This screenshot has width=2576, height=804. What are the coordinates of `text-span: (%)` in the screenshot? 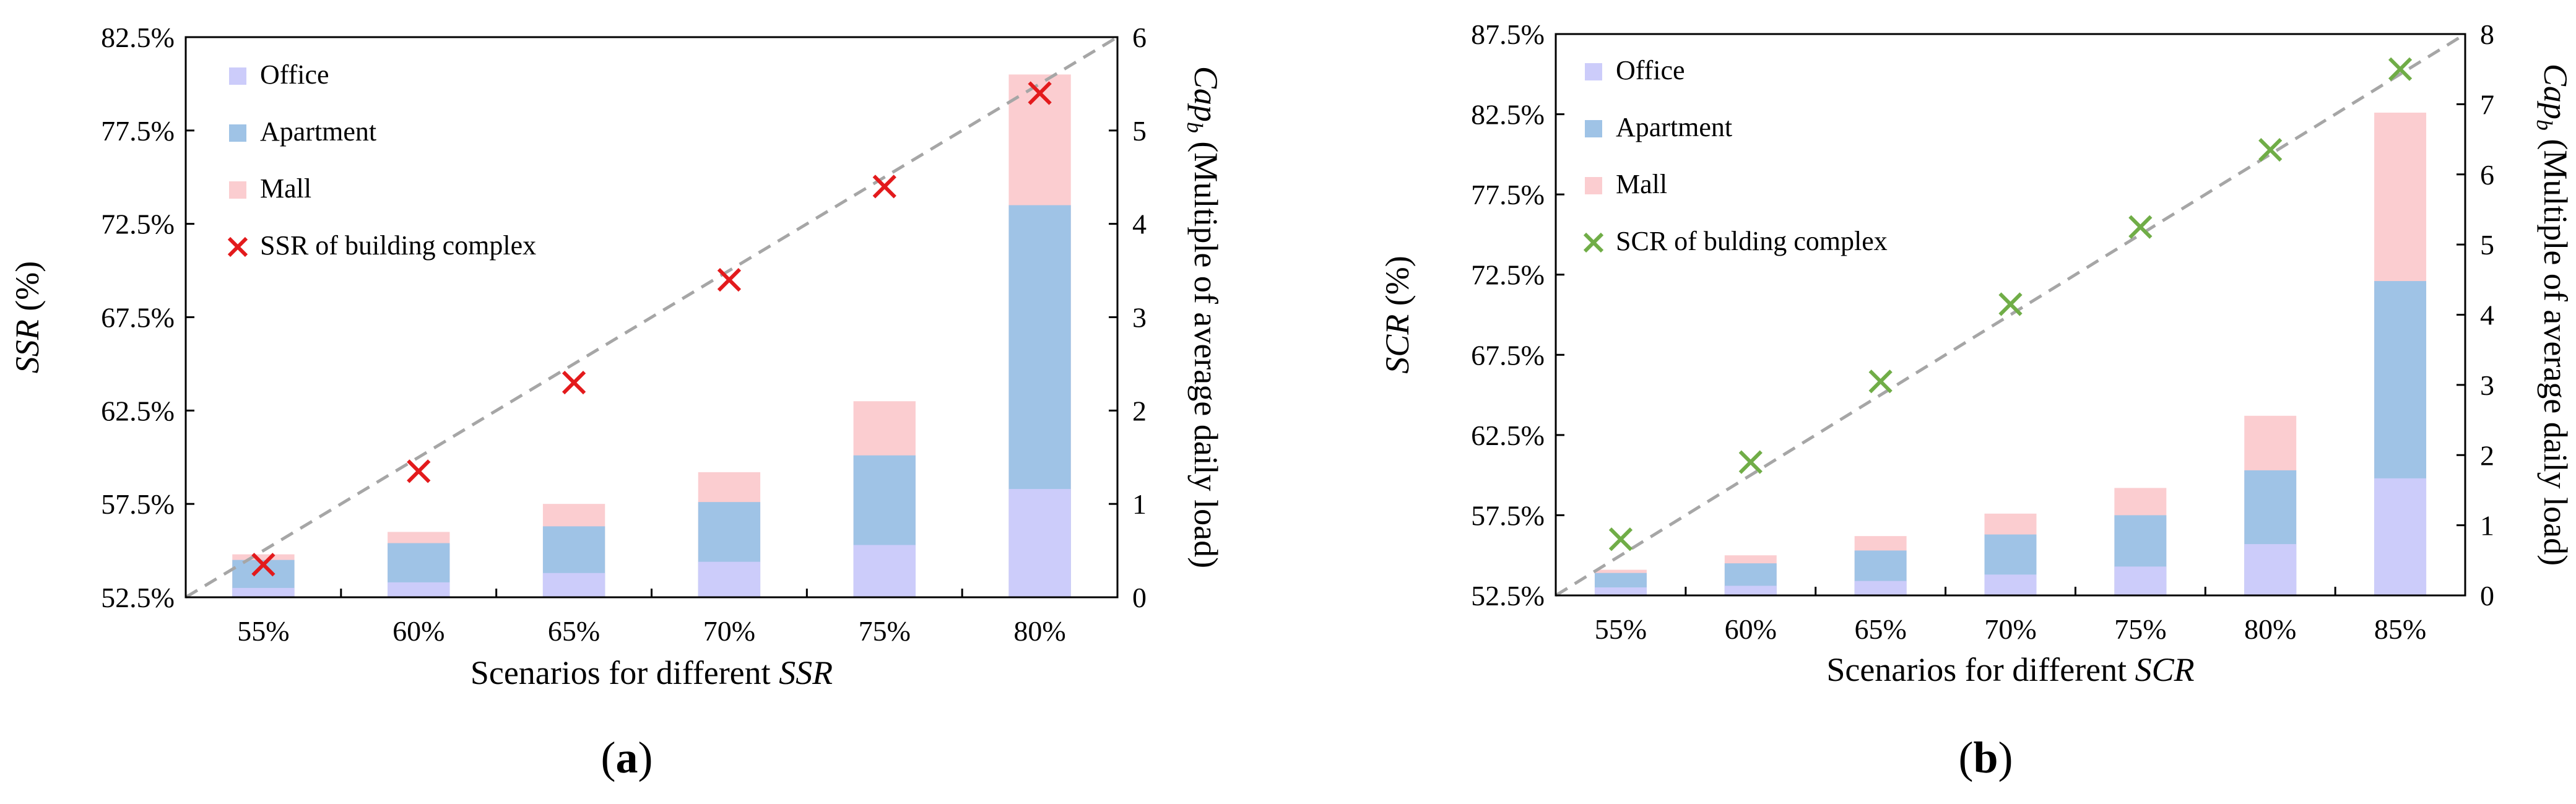 It's located at (1397, 285).